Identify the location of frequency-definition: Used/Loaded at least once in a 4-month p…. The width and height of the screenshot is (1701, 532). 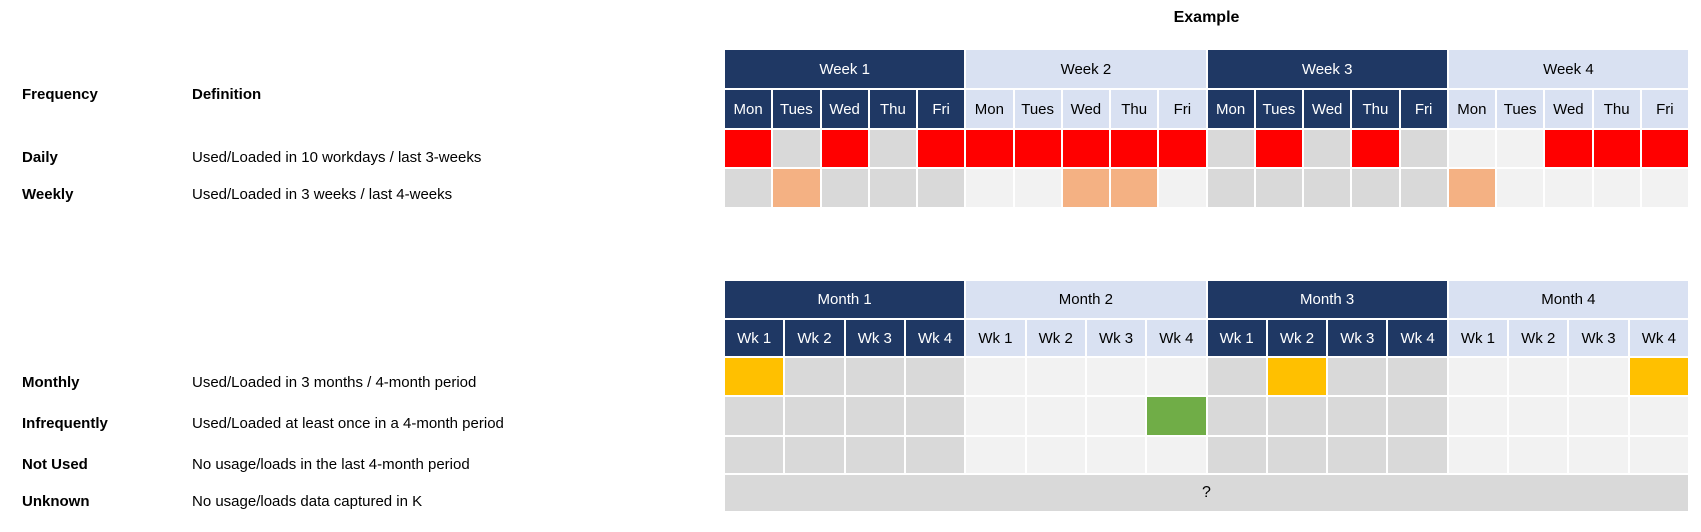
(348, 423).